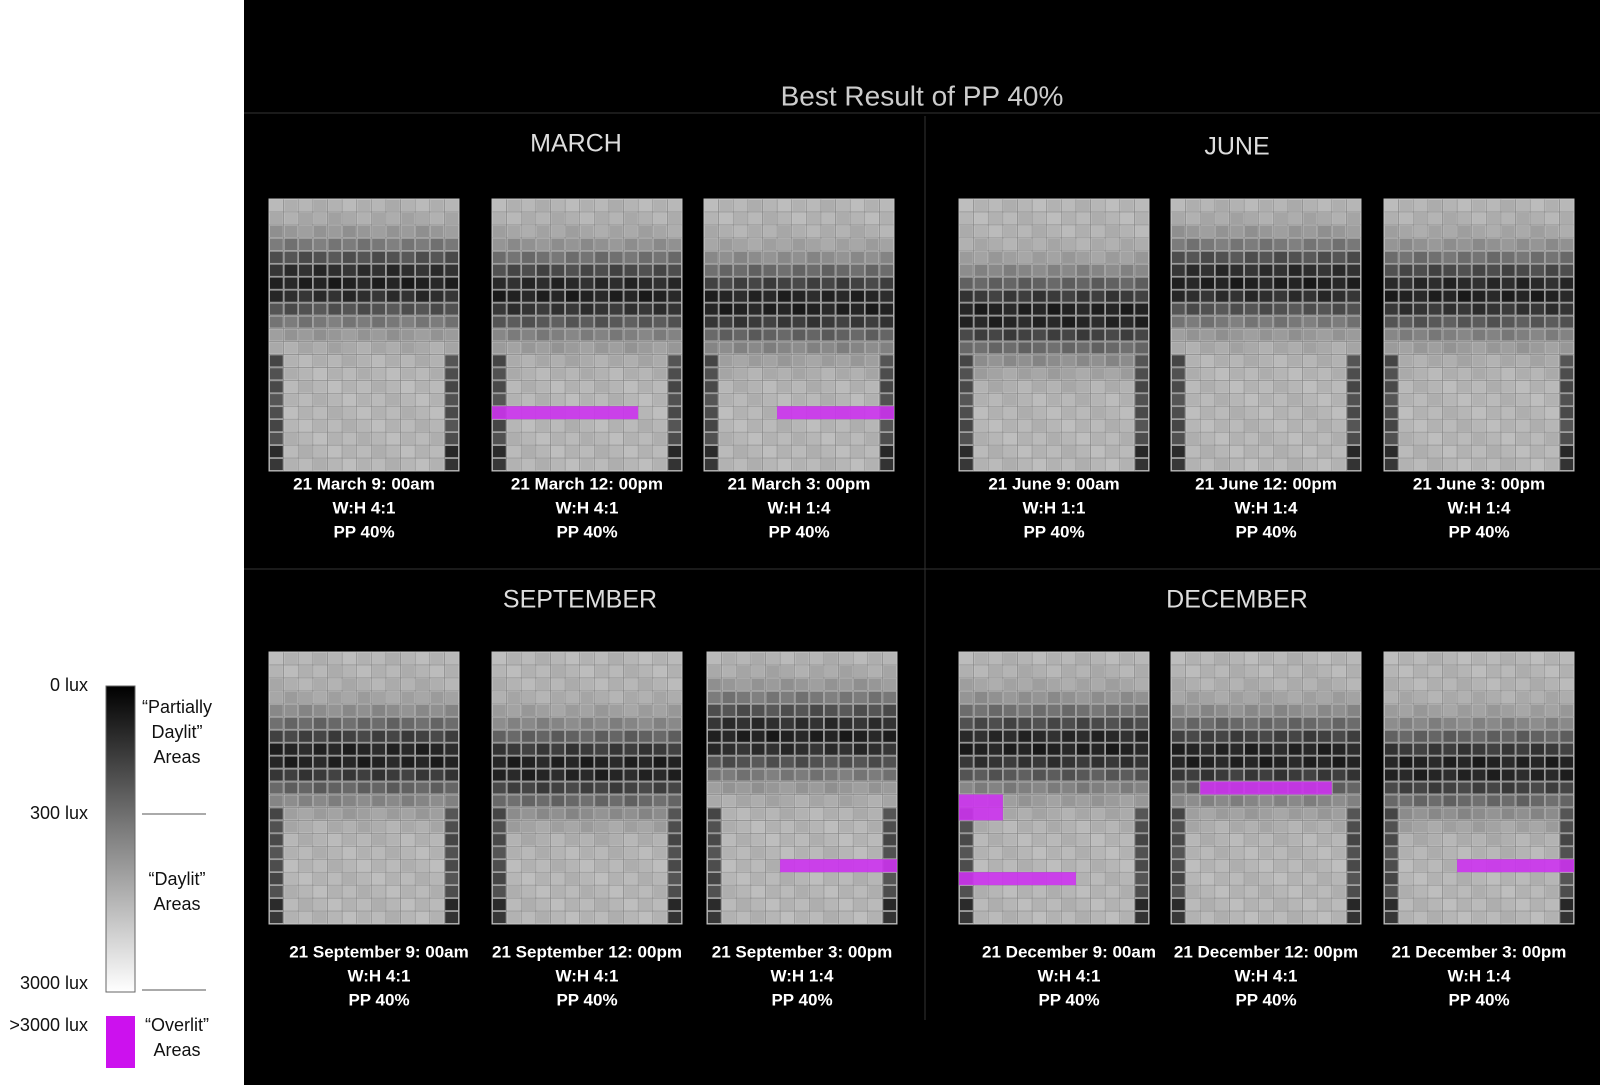 The height and width of the screenshot is (1085, 1600). Describe the element at coordinates (587, 951) in the screenshot. I see `case-caption: 21 September 12: 00pm` at that location.